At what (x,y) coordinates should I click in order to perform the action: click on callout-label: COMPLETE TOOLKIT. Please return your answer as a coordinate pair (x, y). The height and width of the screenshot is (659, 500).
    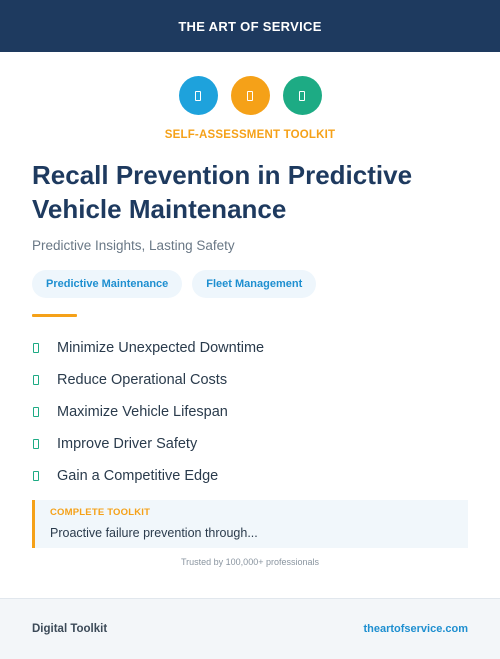
    Looking at the image, I should click on (100, 512).